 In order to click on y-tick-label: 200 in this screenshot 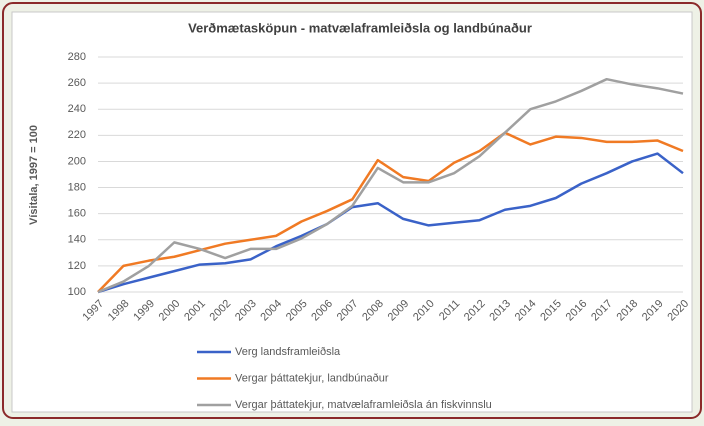, I will do `click(77, 161)`.